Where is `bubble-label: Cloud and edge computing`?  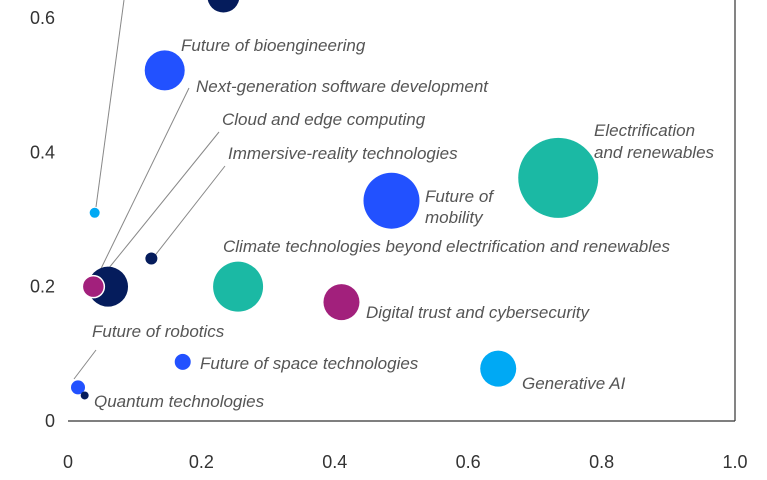 bubble-label: Cloud and edge computing is located at coordinates (324, 119).